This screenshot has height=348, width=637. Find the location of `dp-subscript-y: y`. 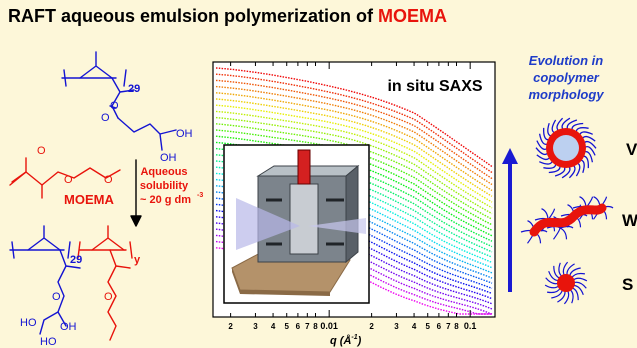

dp-subscript-y: y is located at coordinates (137, 260).